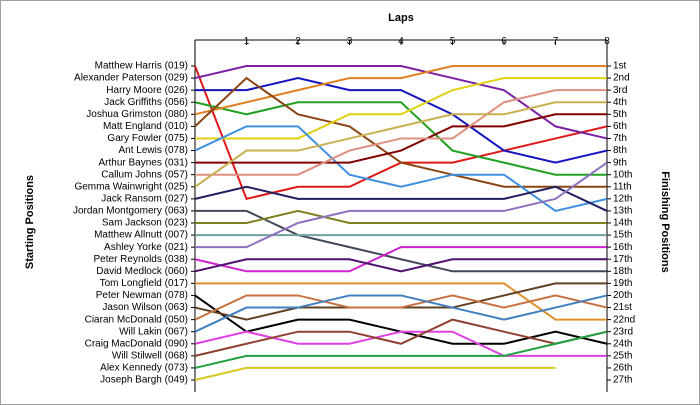  I want to click on y2-tick-label: 10th, so click(622, 174).